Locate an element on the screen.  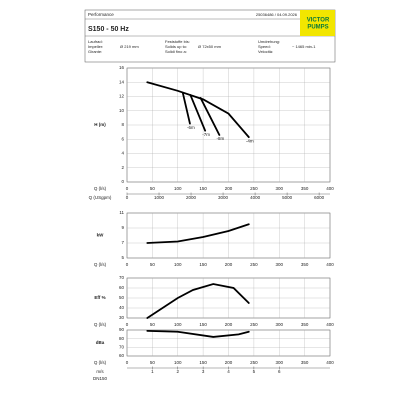
curve-label: -4m is located at coordinates (250, 140).